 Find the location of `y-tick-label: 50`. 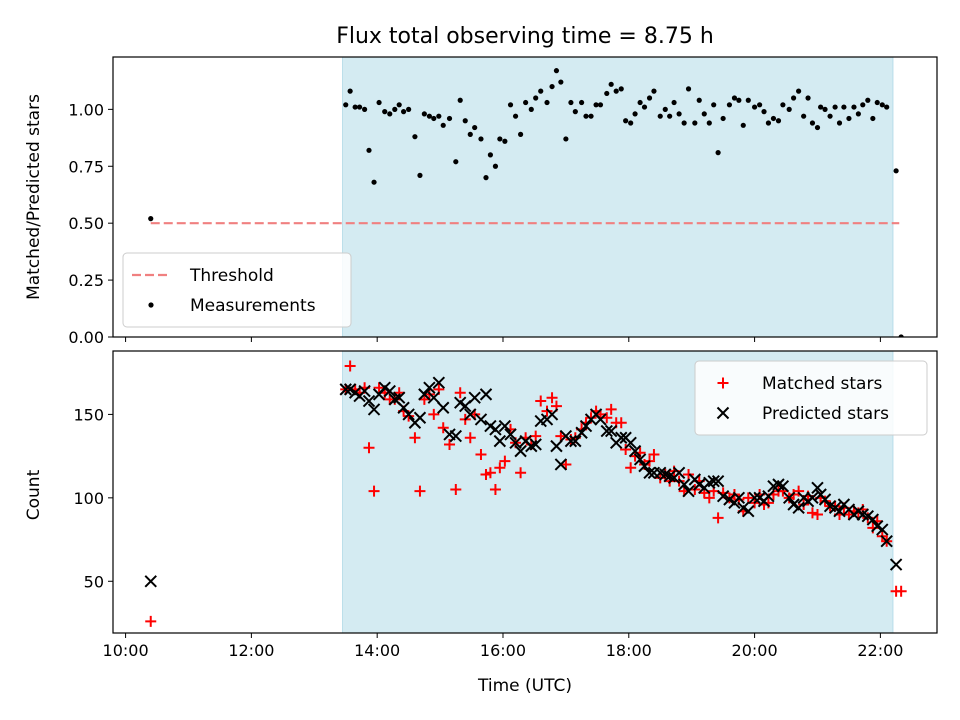

y-tick-label: 50 is located at coordinates (94, 581).